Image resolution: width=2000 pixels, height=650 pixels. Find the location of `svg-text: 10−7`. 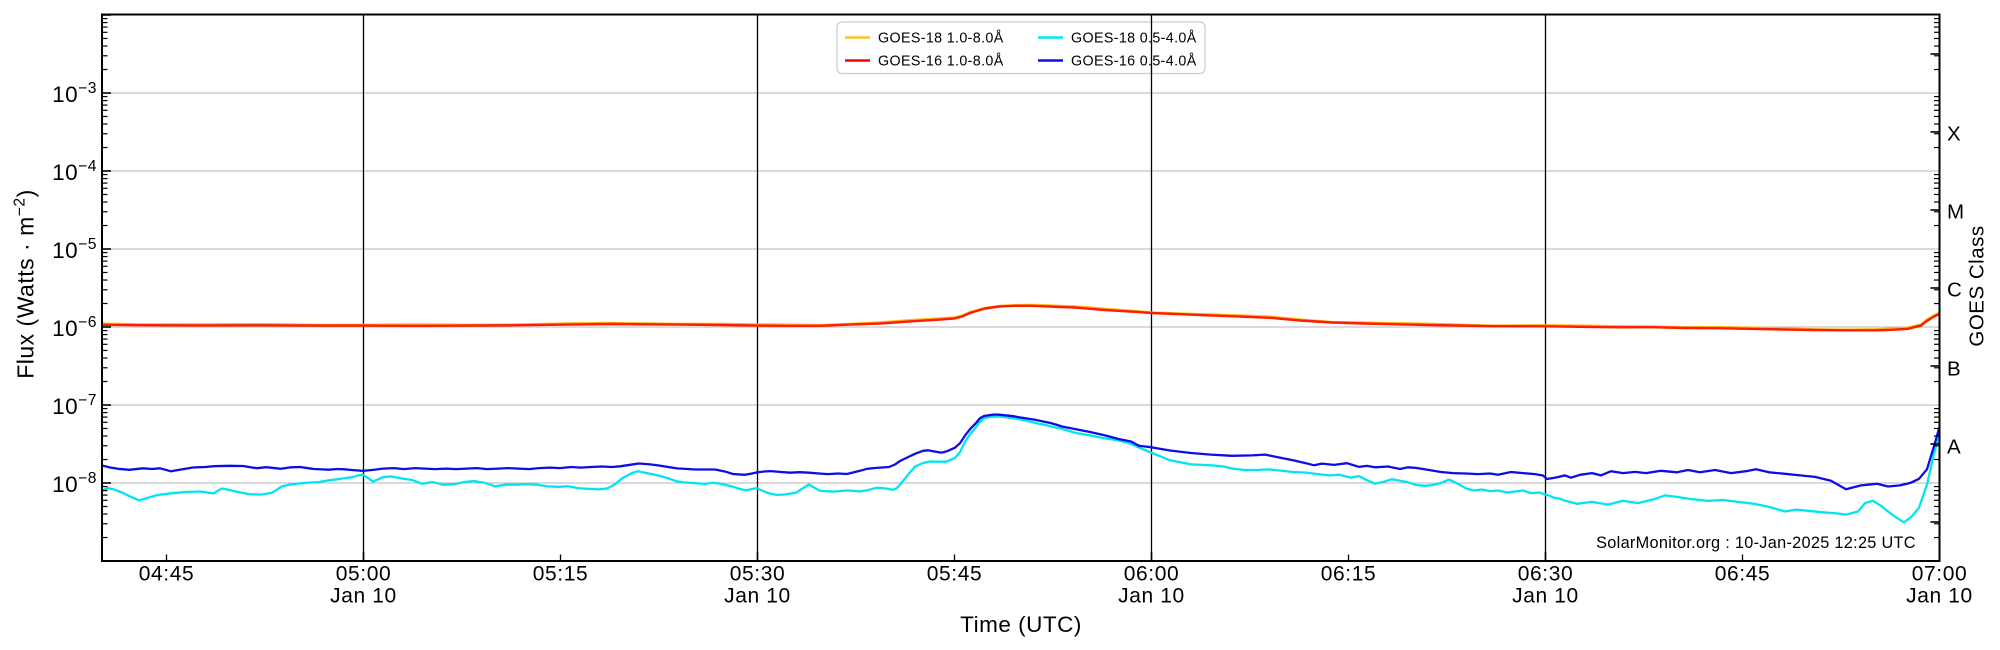

svg-text: 10−7 is located at coordinates (74, 405).